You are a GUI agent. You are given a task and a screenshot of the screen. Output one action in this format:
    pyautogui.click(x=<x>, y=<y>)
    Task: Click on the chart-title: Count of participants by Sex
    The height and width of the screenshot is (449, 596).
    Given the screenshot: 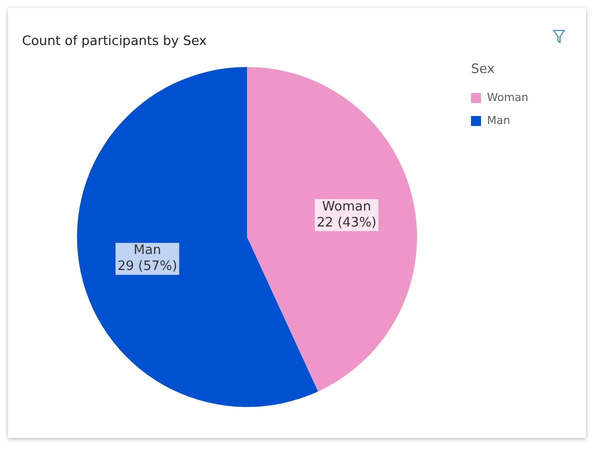 What is the action you would take?
    pyautogui.click(x=114, y=41)
    